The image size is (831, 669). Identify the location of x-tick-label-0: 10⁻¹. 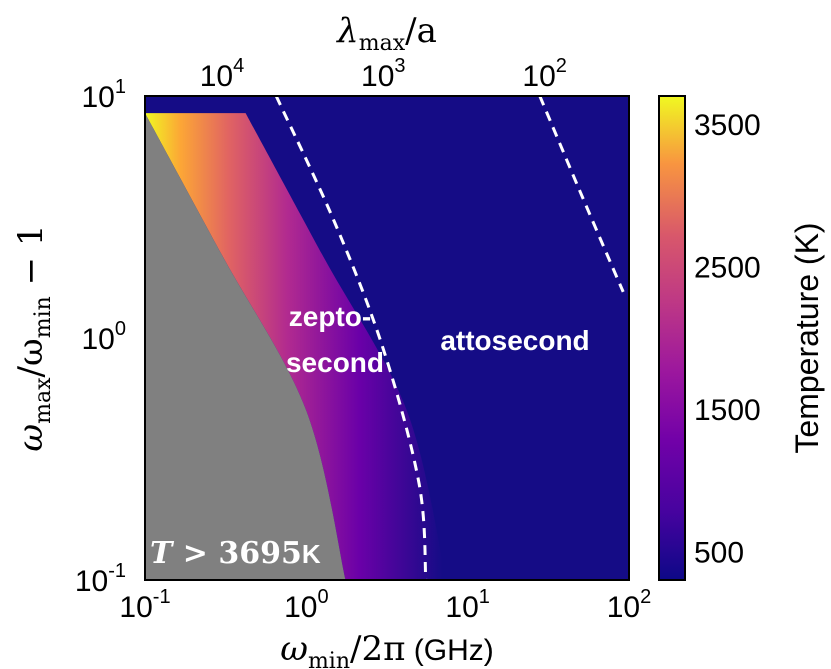
(144, 605).